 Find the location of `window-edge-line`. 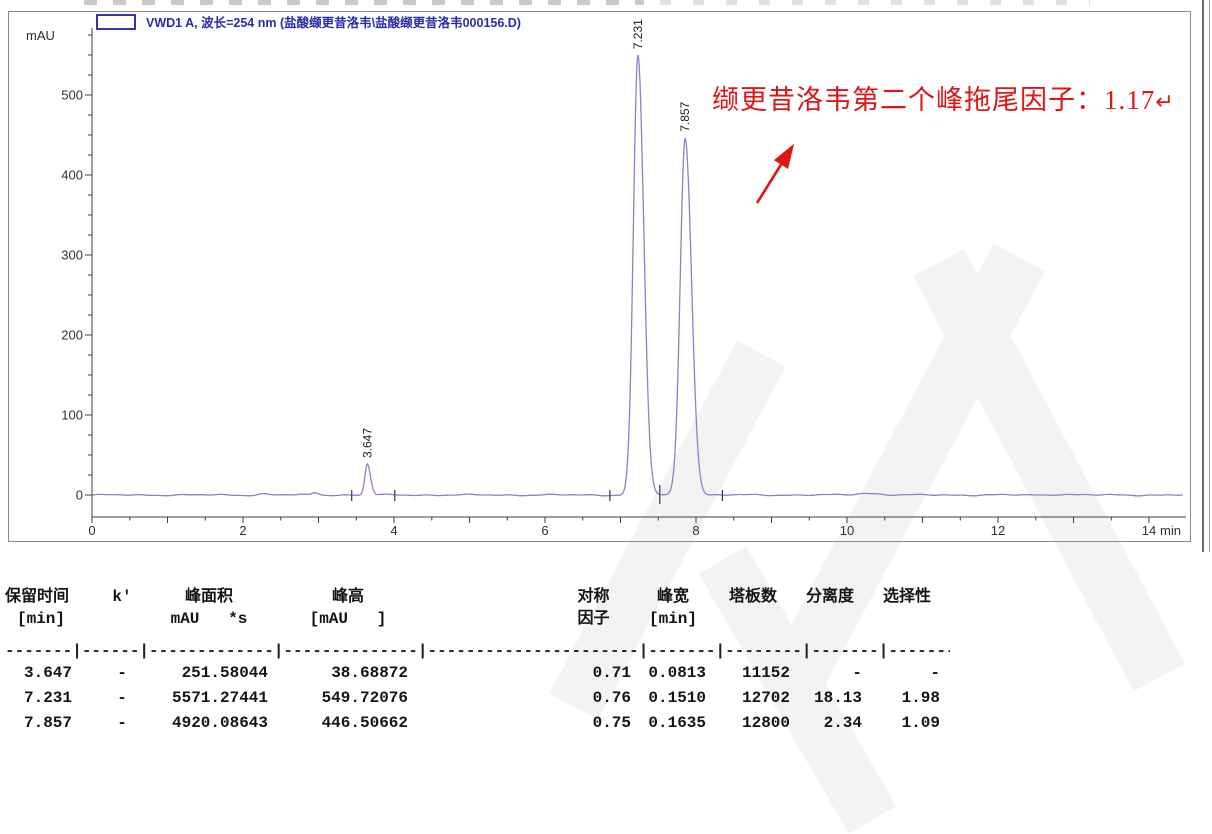

window-edge-line is located at coordinates (1206, 276).